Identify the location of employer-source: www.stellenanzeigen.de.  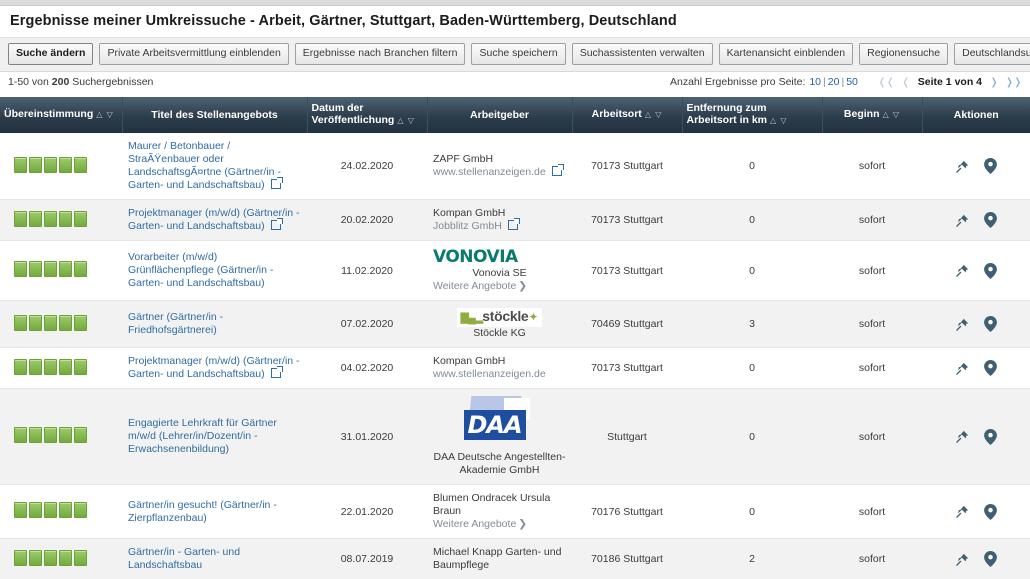
(499, 171).